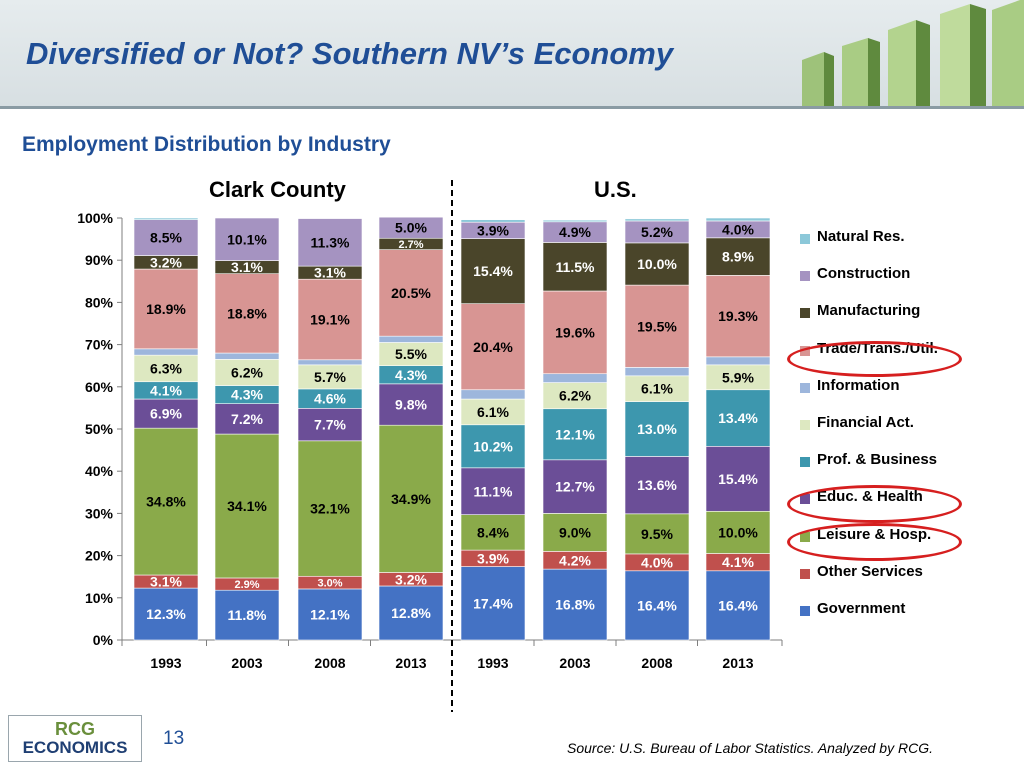 The image size is (1024, 768). I want to click on y-tick-label: 90%, so click(99, 260).